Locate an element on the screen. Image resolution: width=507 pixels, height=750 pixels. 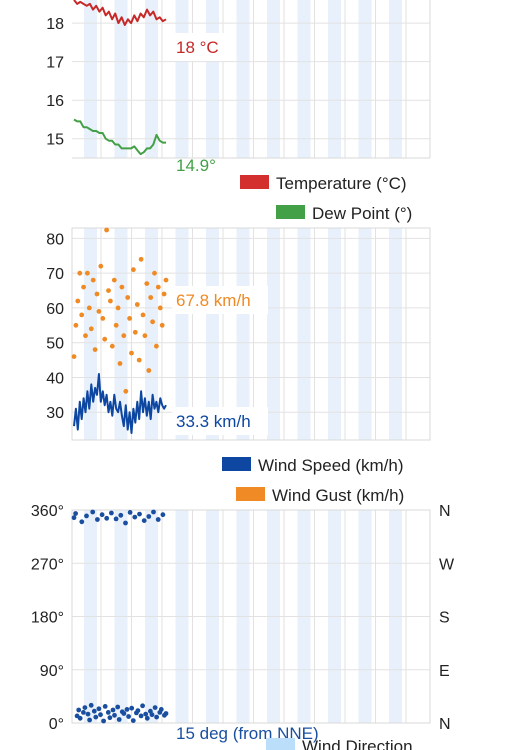
y-tick-label: 360° is located at coordinates (47, 511).